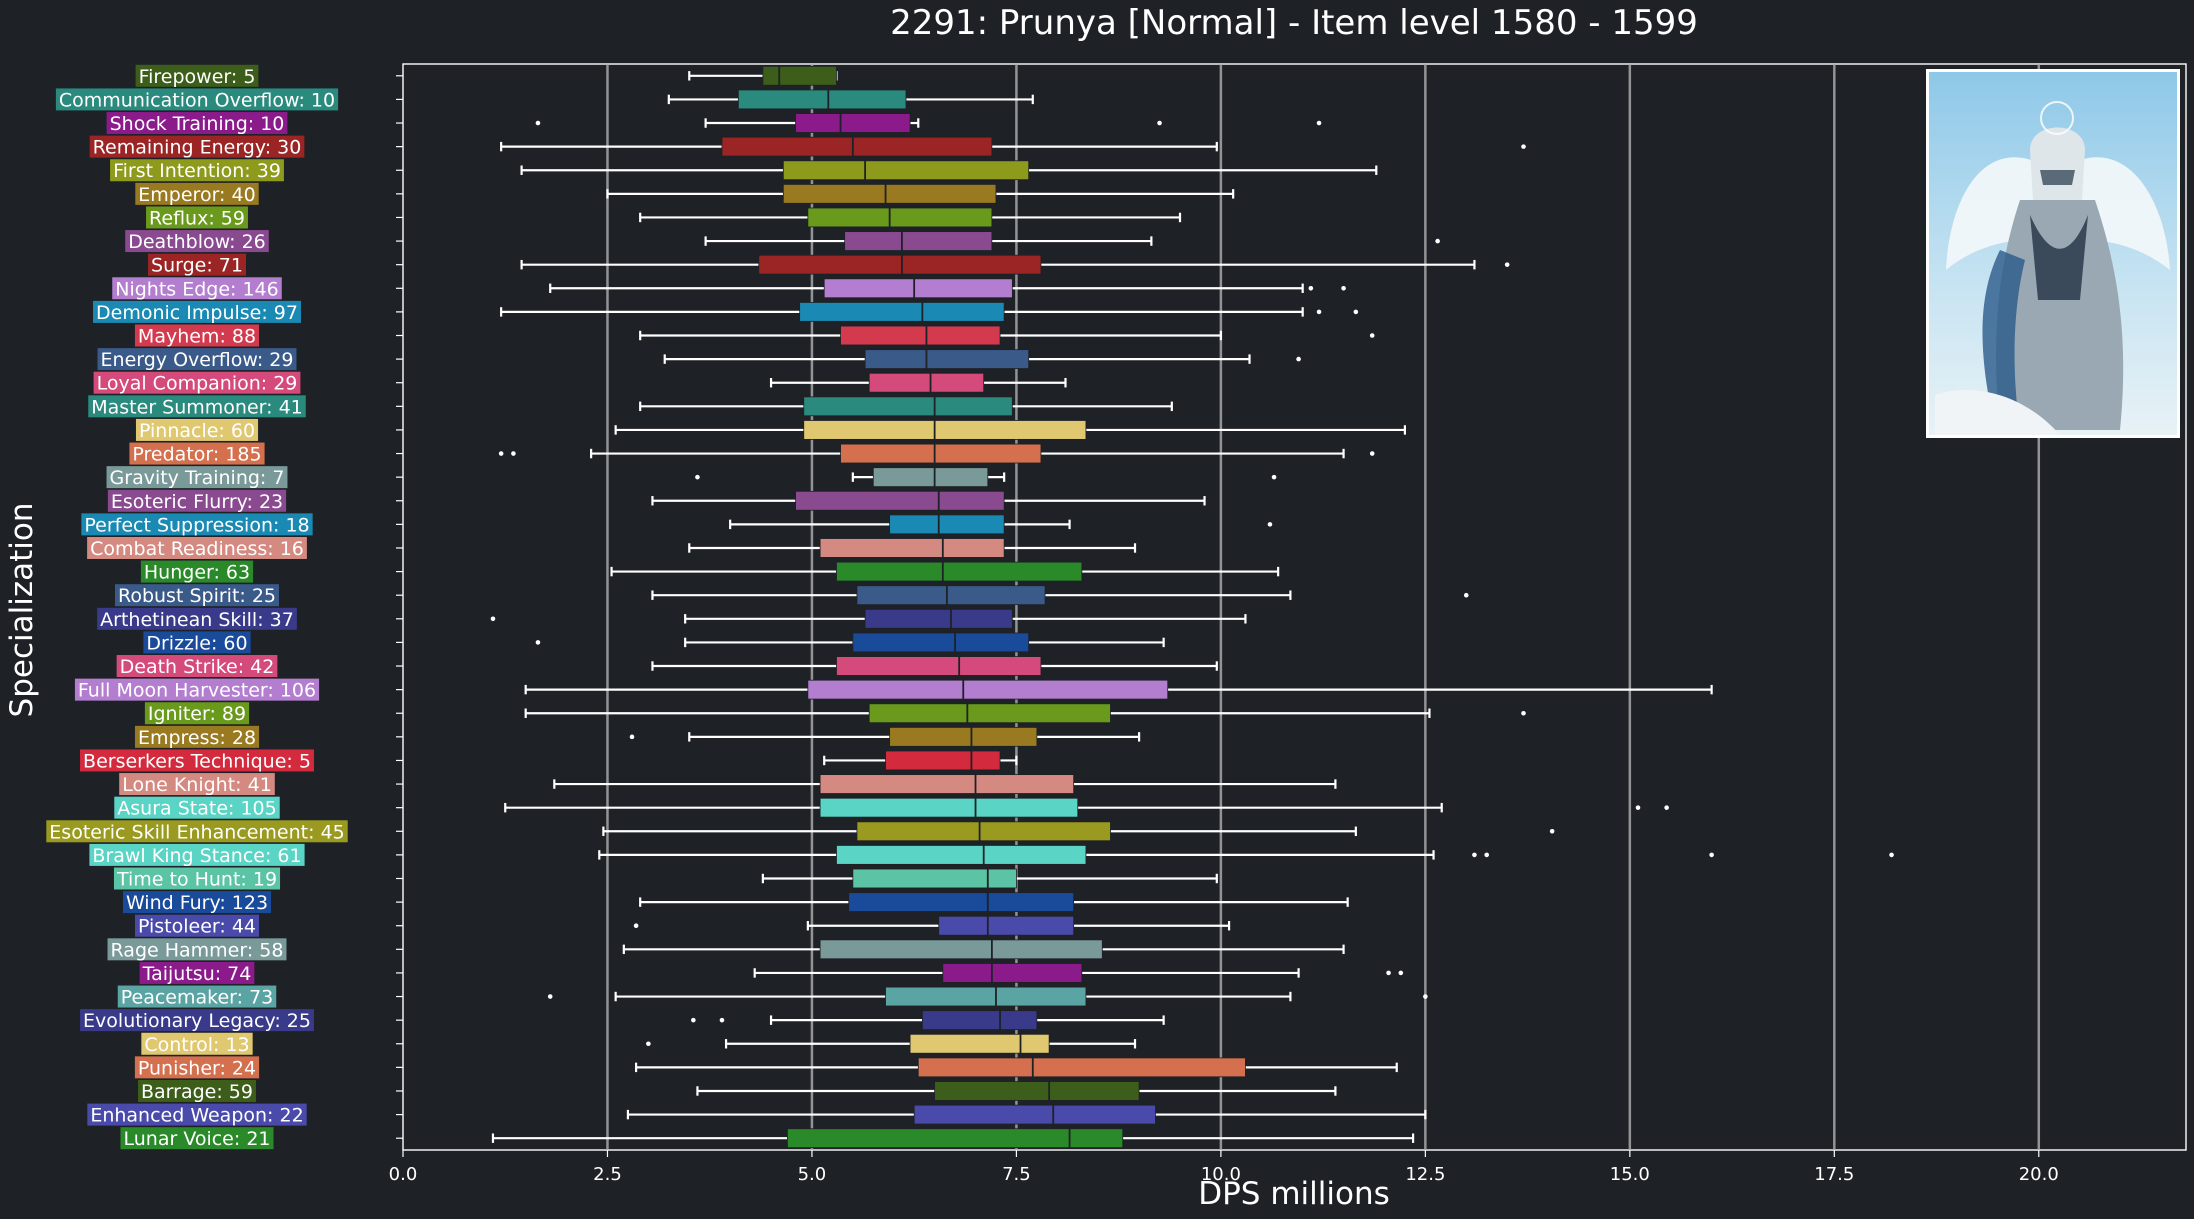  Describe the element at coordinates (197, 337) in the screenshot. I see `category-label-text: Mayhem: 88` at that location.